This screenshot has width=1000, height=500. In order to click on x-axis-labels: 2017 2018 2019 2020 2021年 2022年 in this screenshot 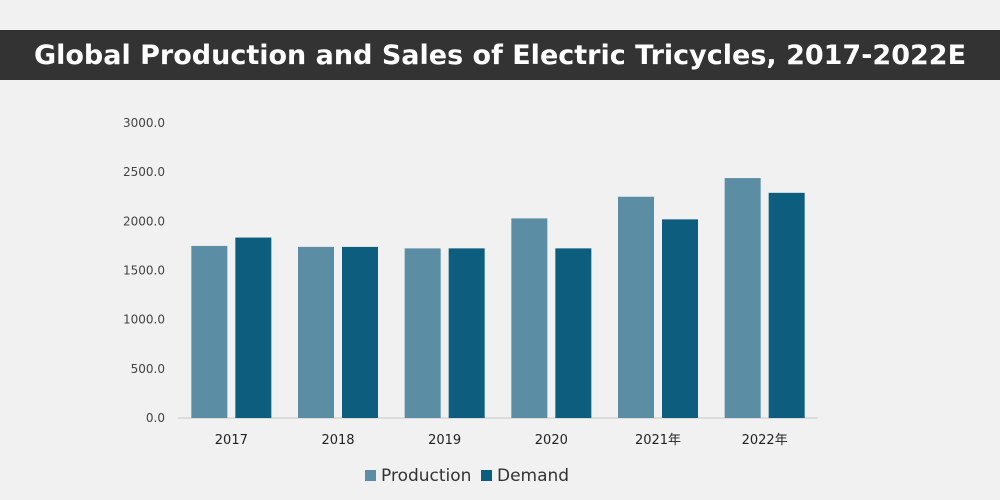, I will do `click(501, 440)`.